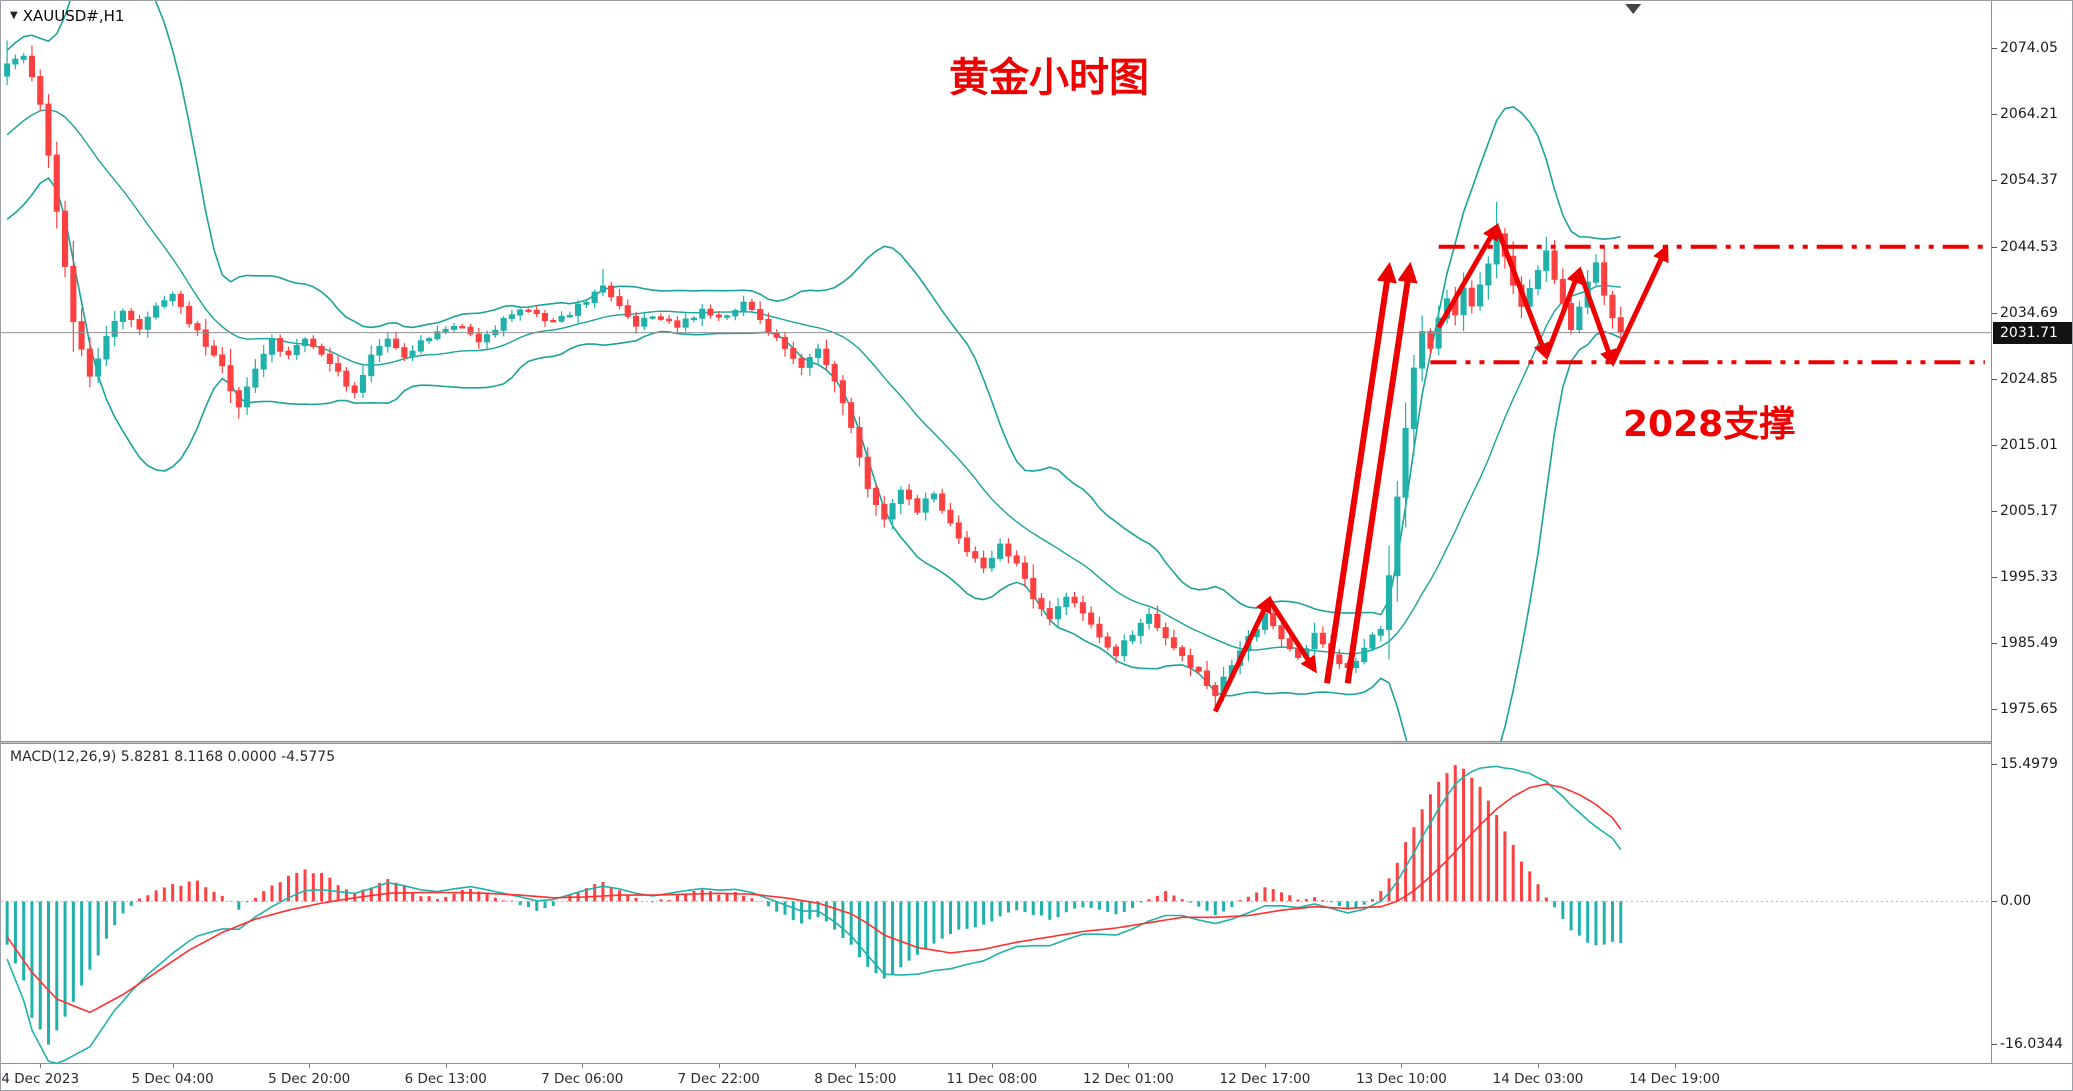 This screenshot has height=1091, width=2073. Describe the element at coordinates (2029, 246) in the screenshot. I see `price-axis-label: 2044.53` at that location.